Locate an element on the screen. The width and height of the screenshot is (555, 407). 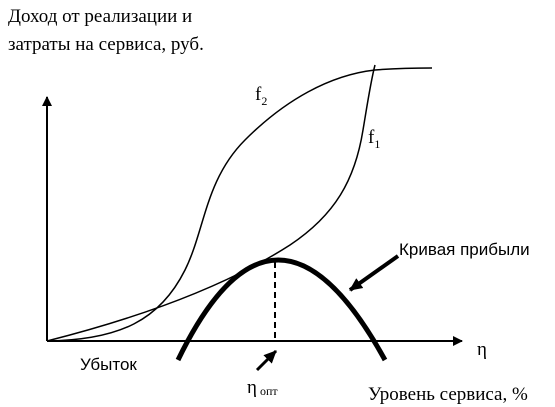
curve-label-sub: 1 is located at coordinates (377, 144).